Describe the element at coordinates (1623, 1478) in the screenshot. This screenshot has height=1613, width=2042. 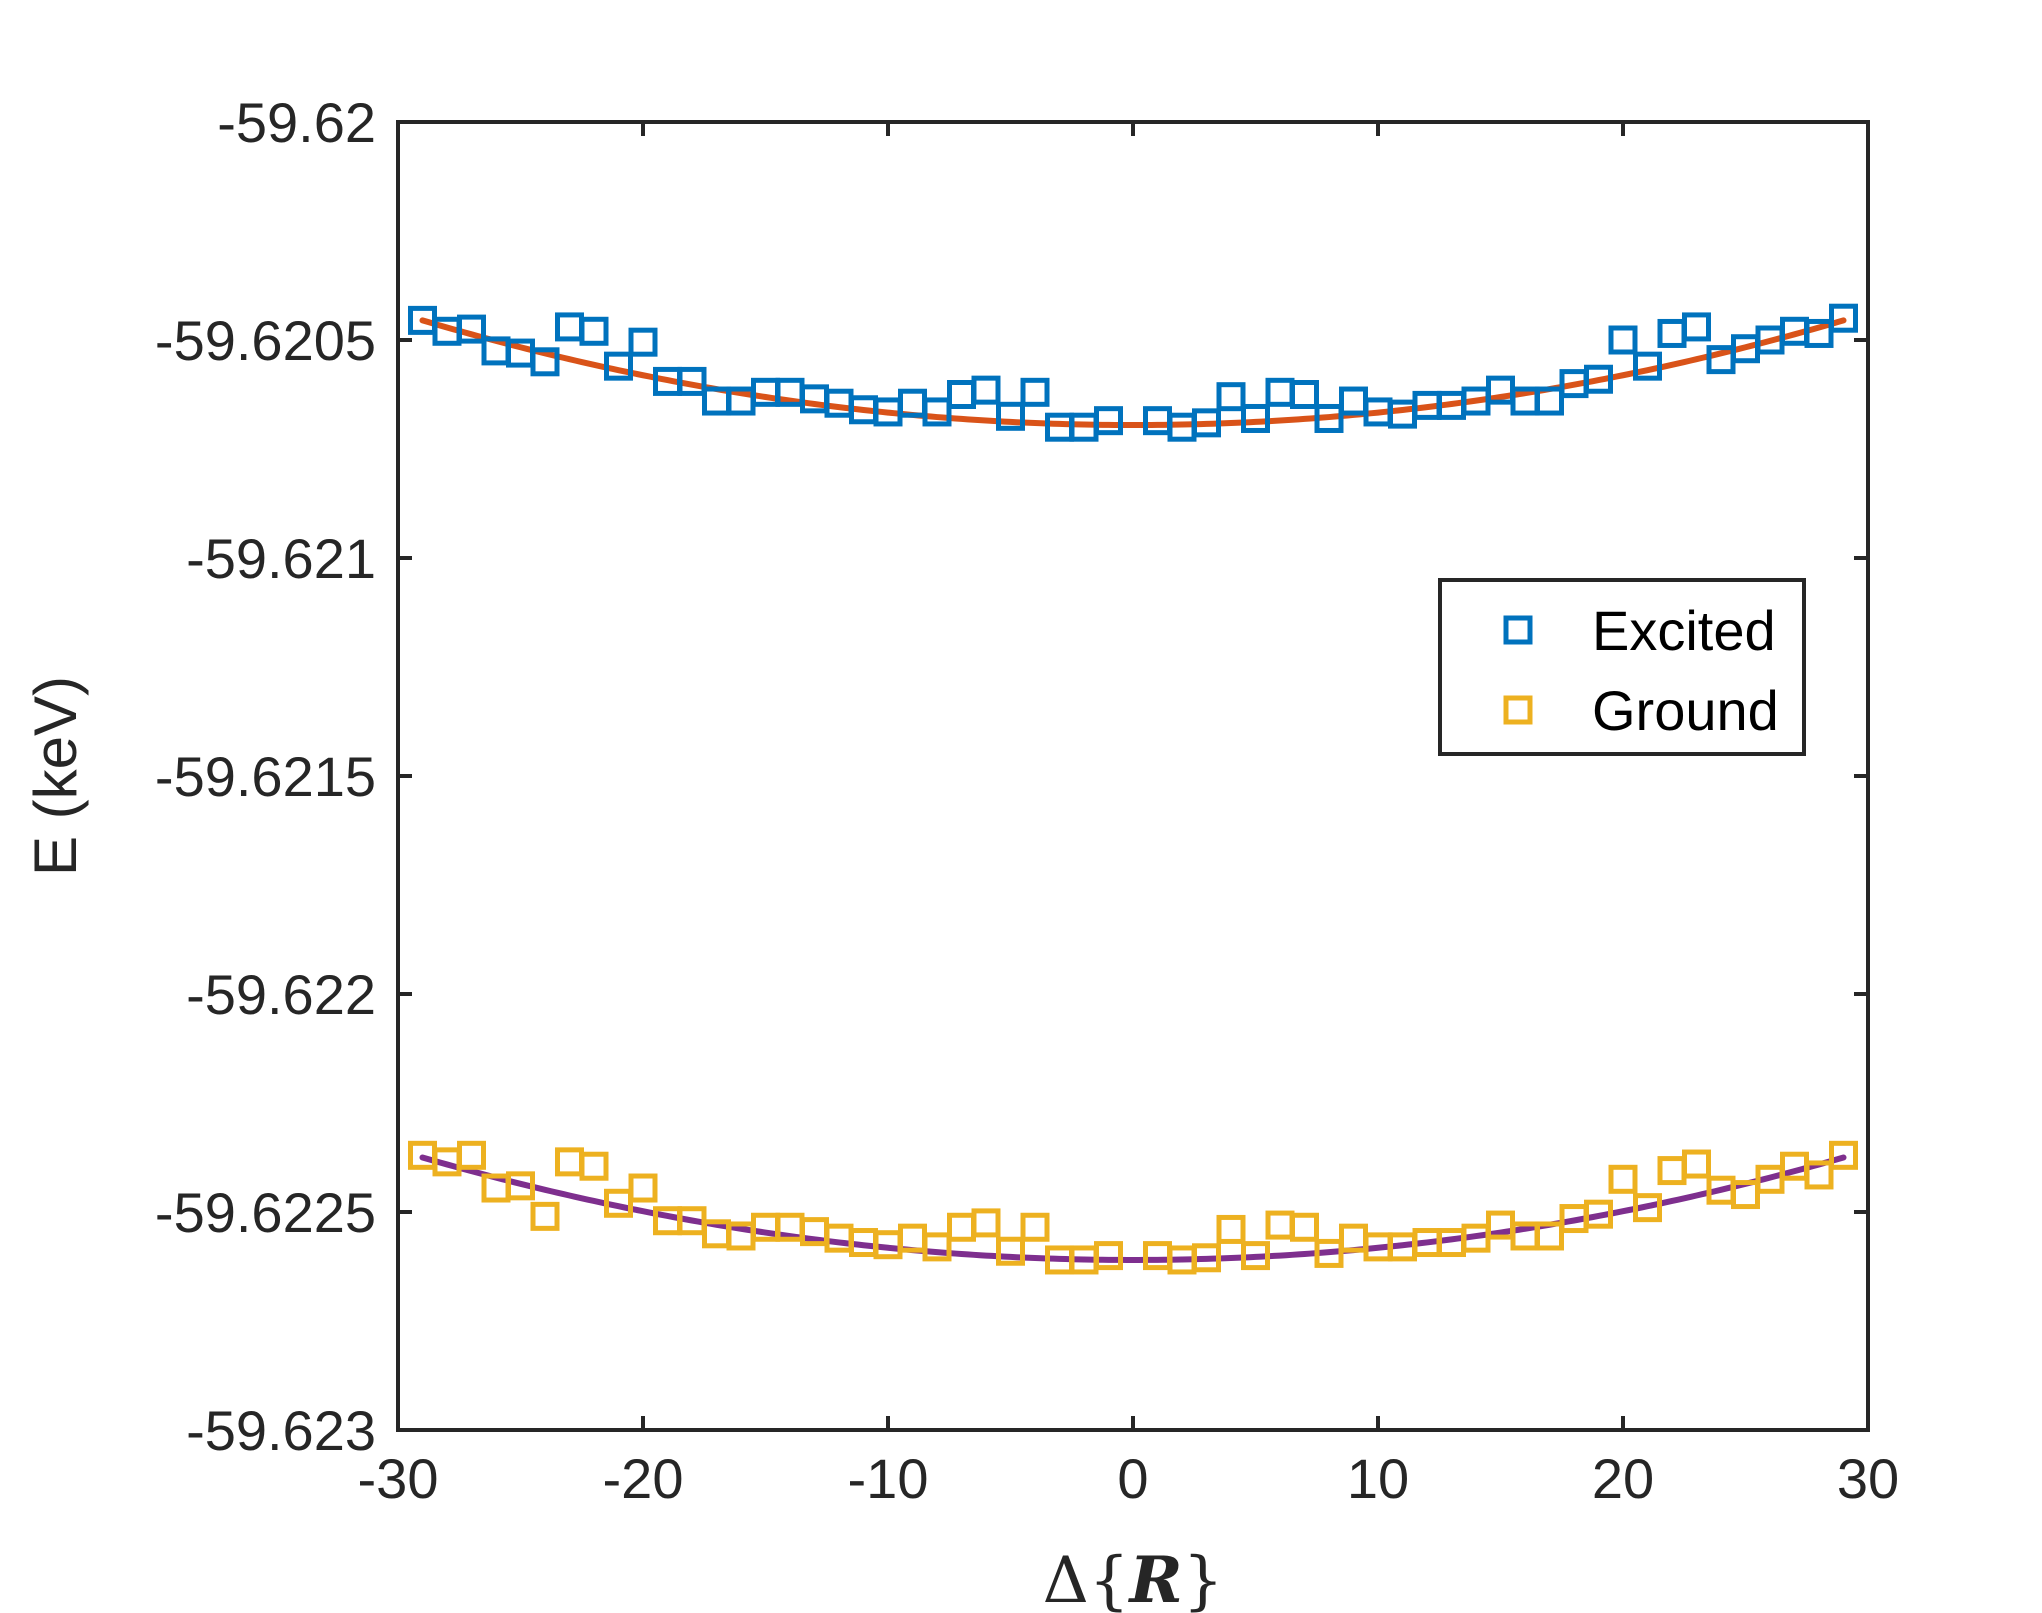
I see `x-tick-label: 20` at that location.